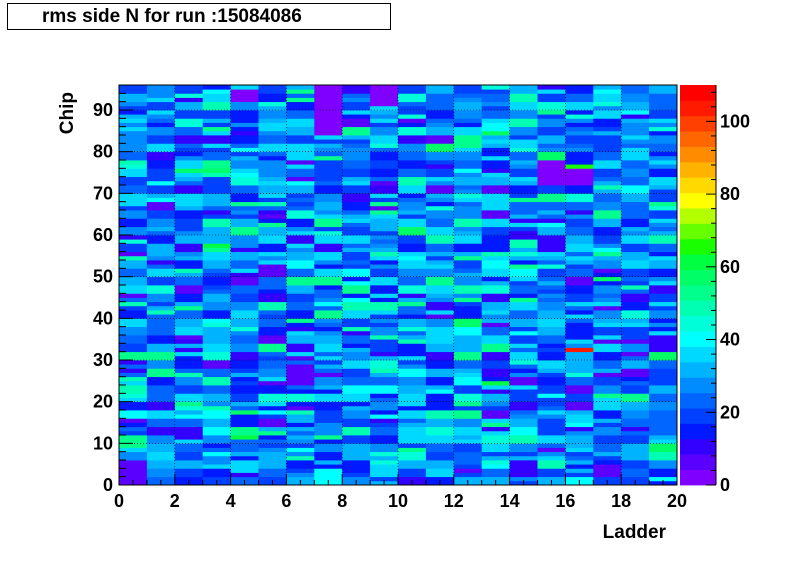  Describe the element at coordinates (698, 354) in the screenshot. I see `palette-swatch` at that location.